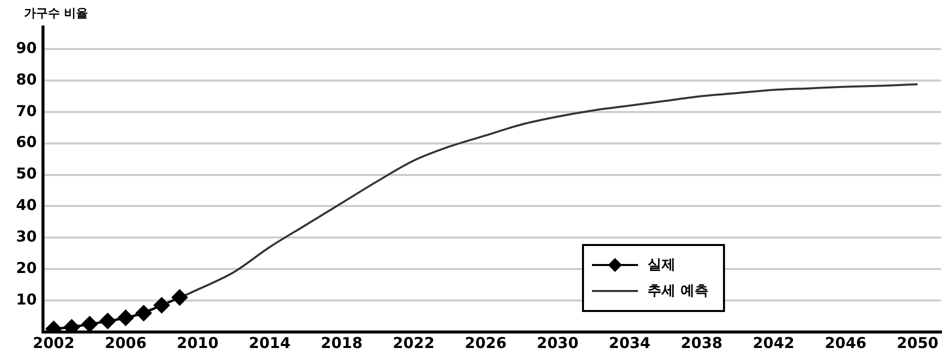  I want to click on x-tick-label: 2042, so click(773, 343).